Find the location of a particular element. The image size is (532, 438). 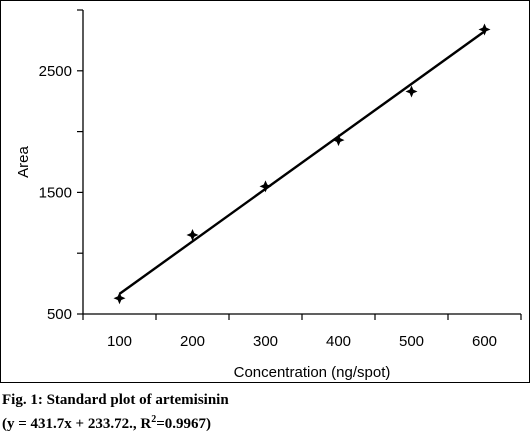

x-tick-label: 100 is located at coordinates (119, 341).